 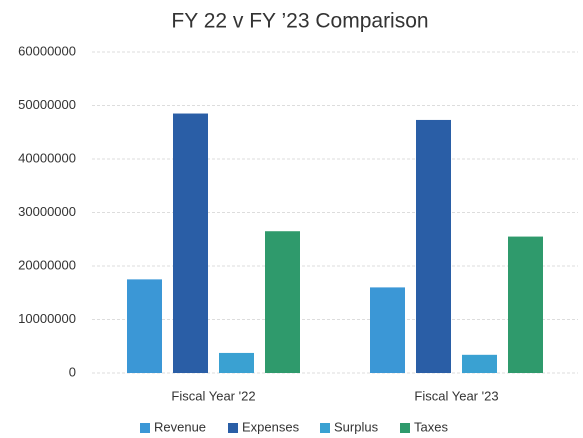 What do you see at coordinates (213, 395) in the screenshot?
I see `x-tick-label: Fiscal Year '22` at bounding box center [213, 395].